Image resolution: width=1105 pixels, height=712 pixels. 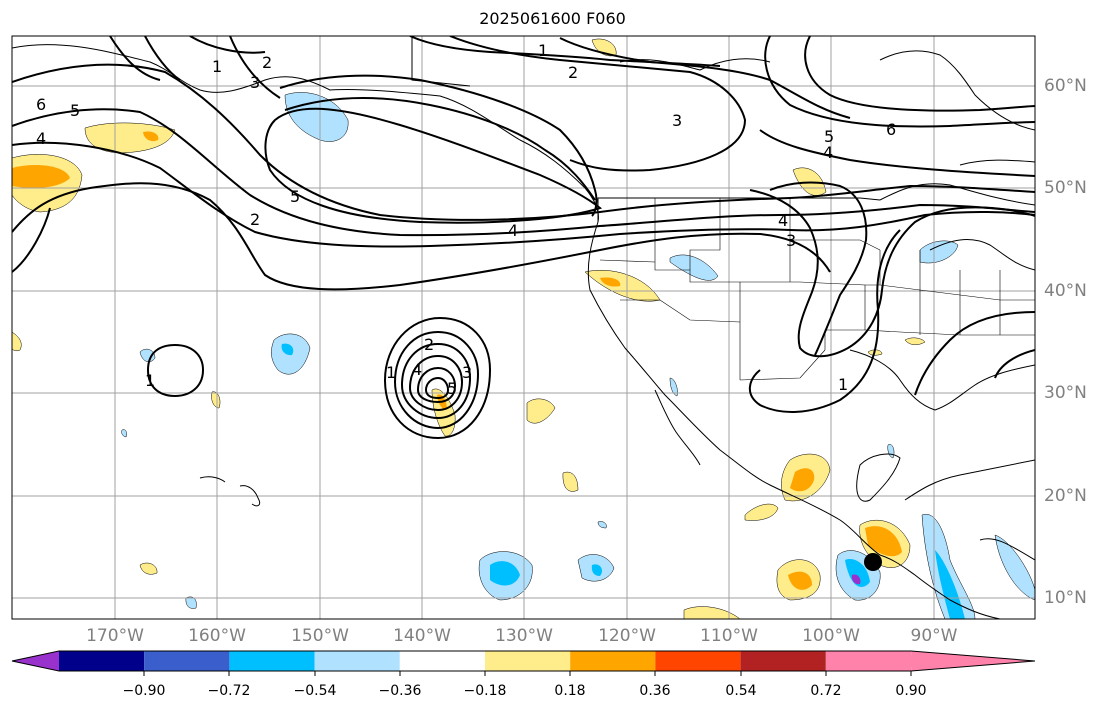 I want to click on lon-label-110w: 110°W, so click(x=729, y=636).